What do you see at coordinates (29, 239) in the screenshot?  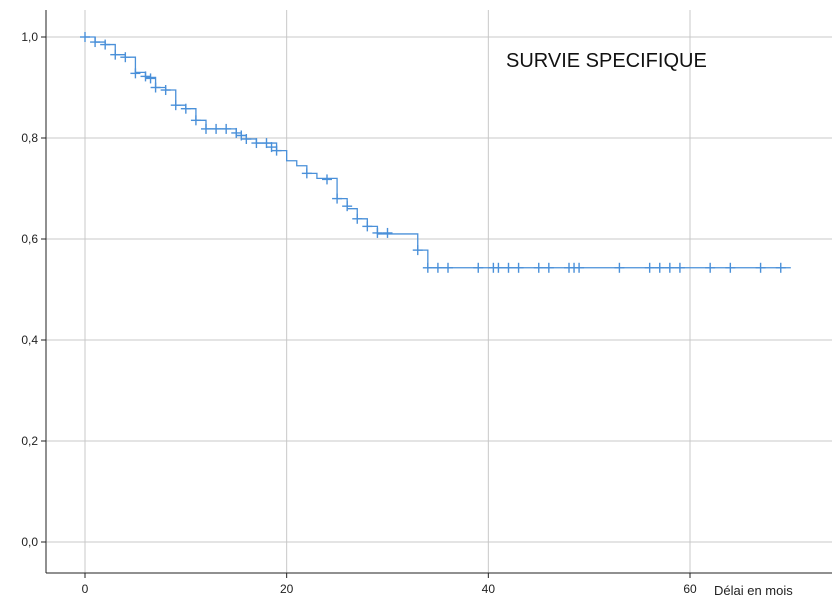 I see `y-tick-label: 0,6` at bounding box center [29, 239].